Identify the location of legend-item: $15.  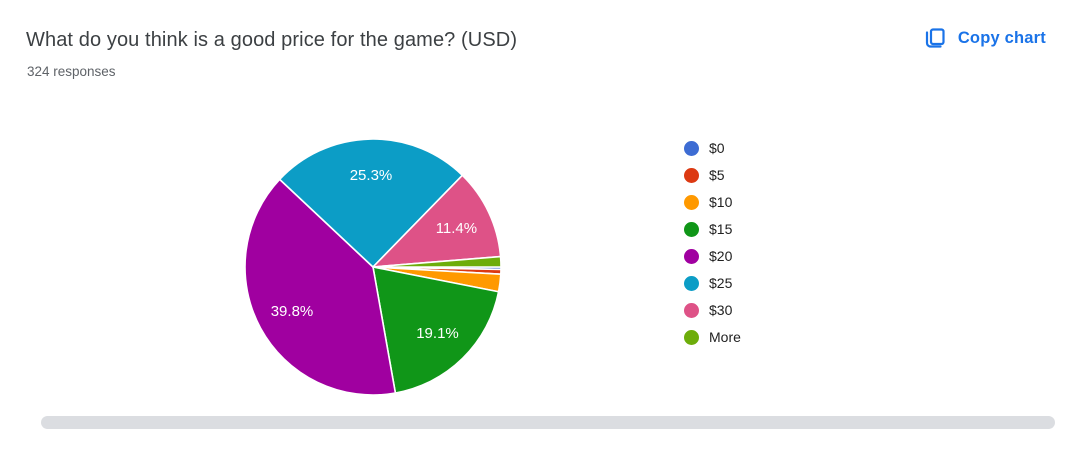
(712, 229).